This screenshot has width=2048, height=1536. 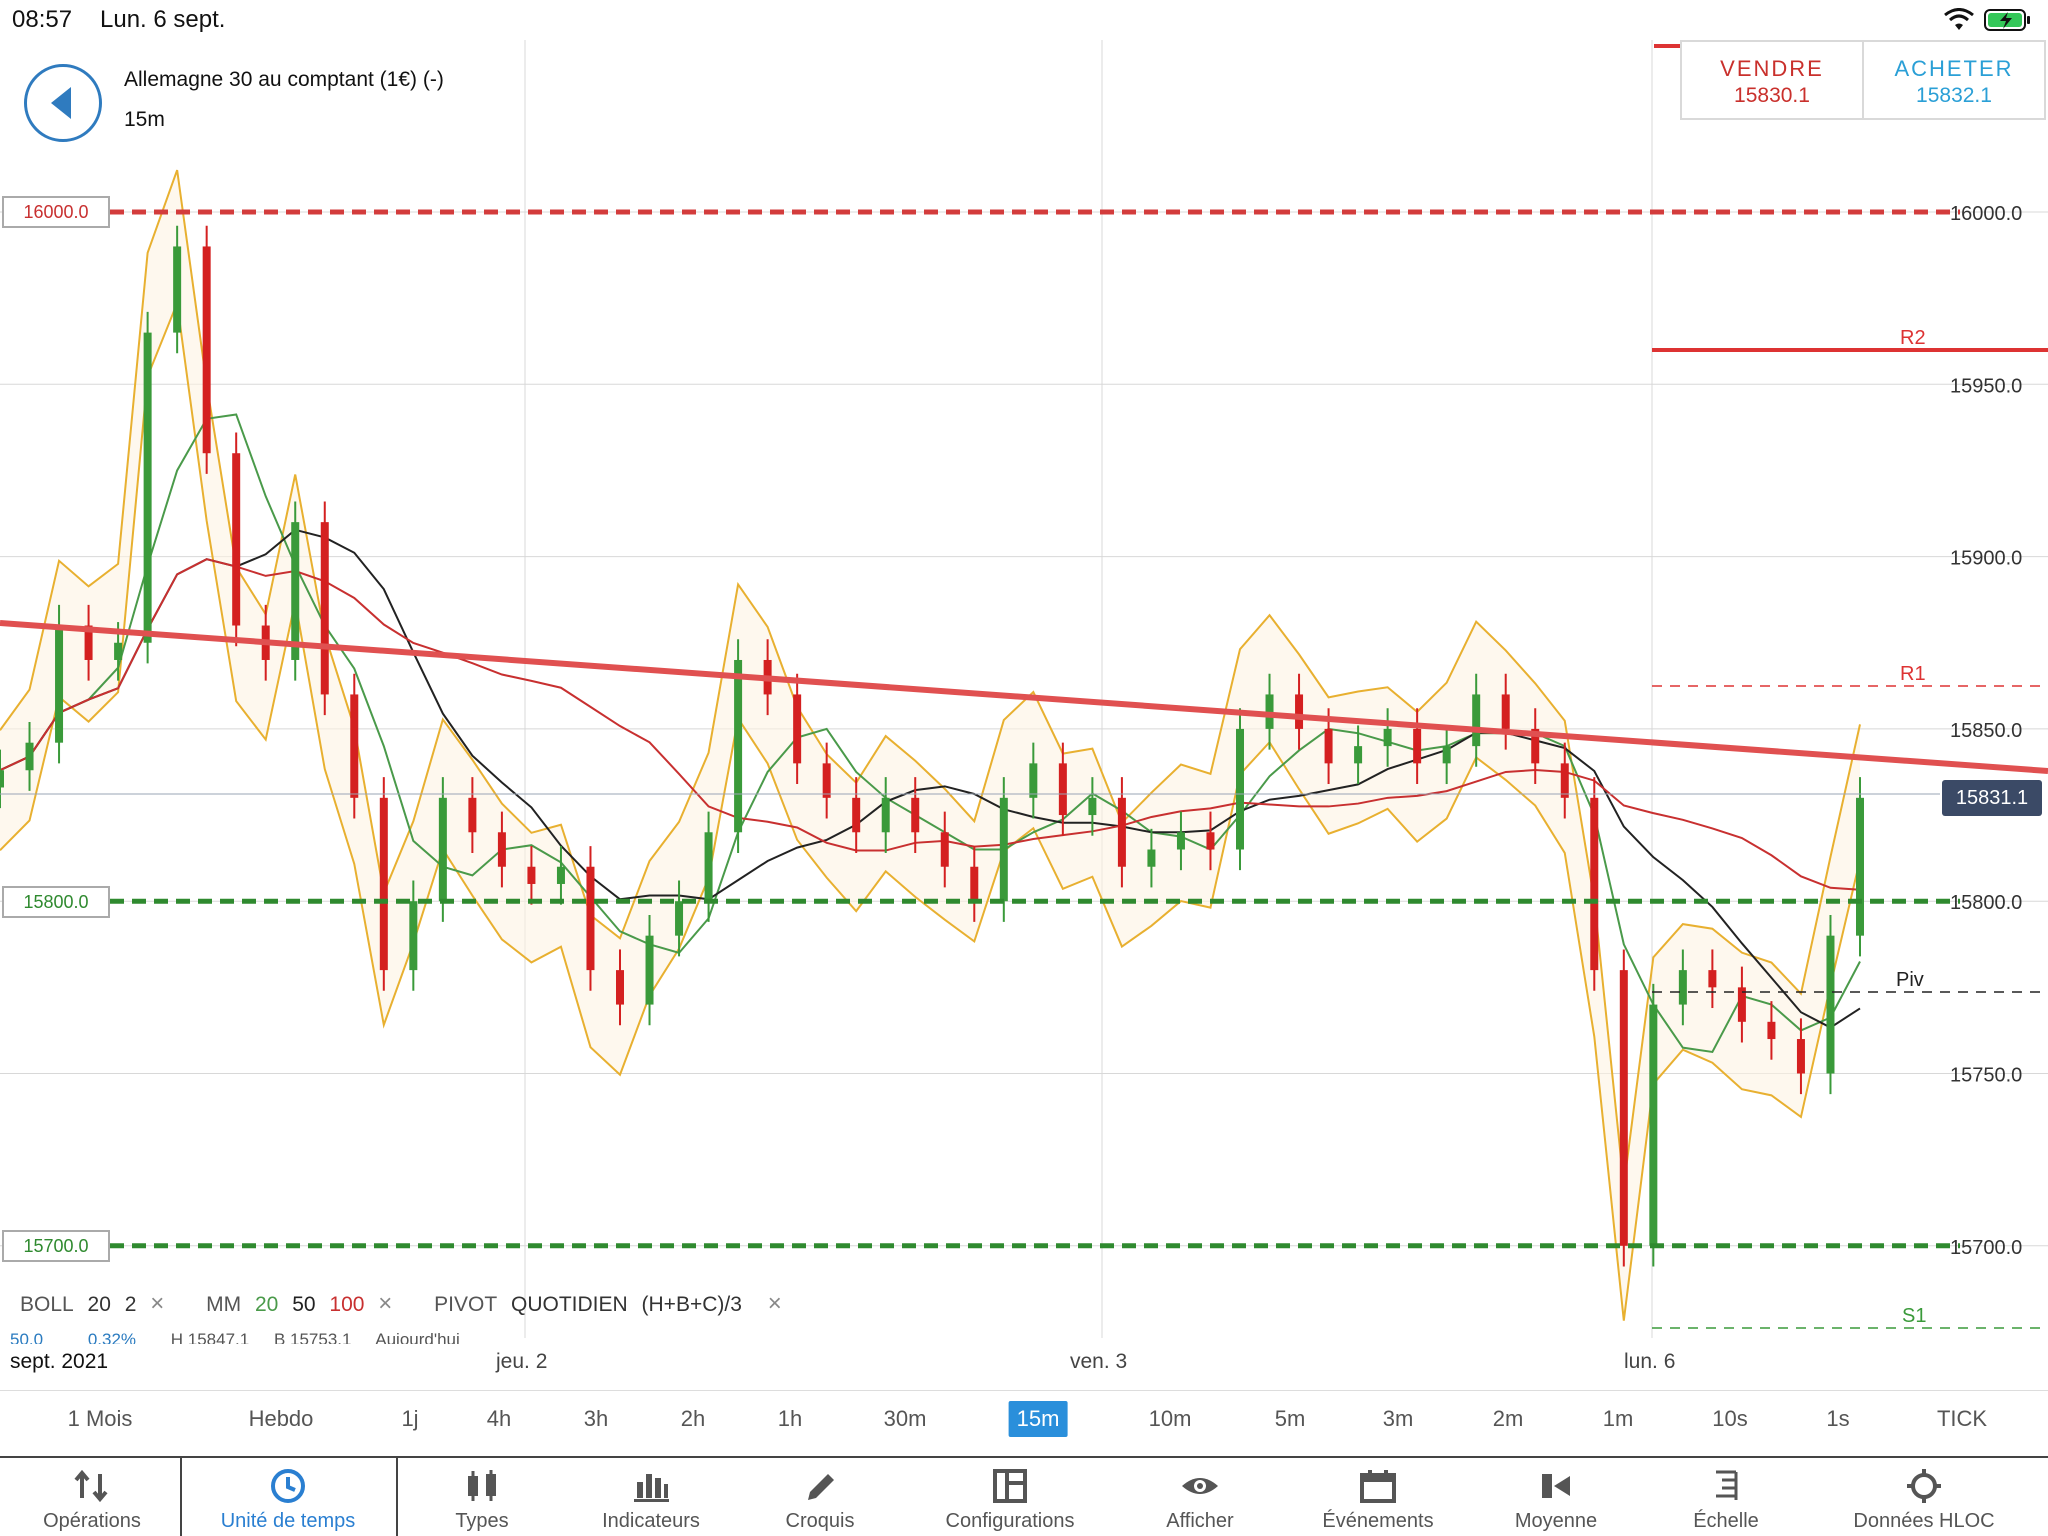 What do you see at coordinates (1200, 1486) in the screenshot?
I see `eye-icon` at bounding box center [1200, 1486].